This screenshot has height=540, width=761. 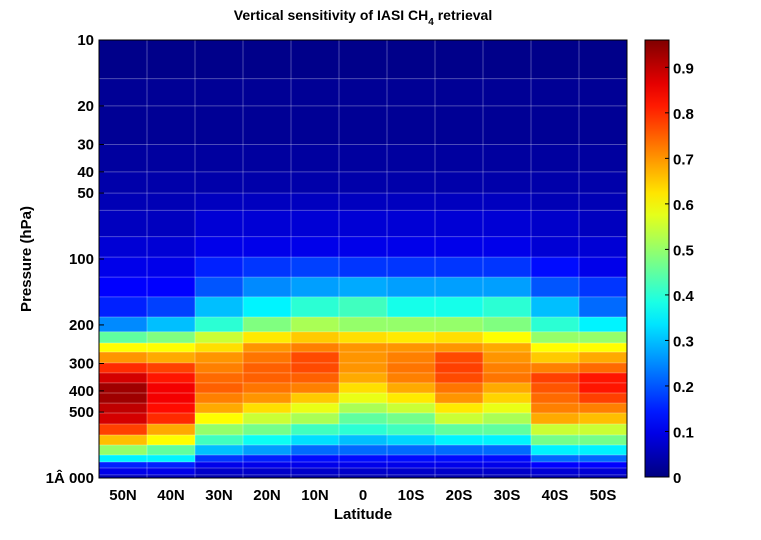 What do you see at coordinates (362, 495) in the screenshot?
I see `x-tick-labels: 50N 40N 30N 20N 10N 0 10S 20S 30S 40S 50S` at bounding box center [362, 495].